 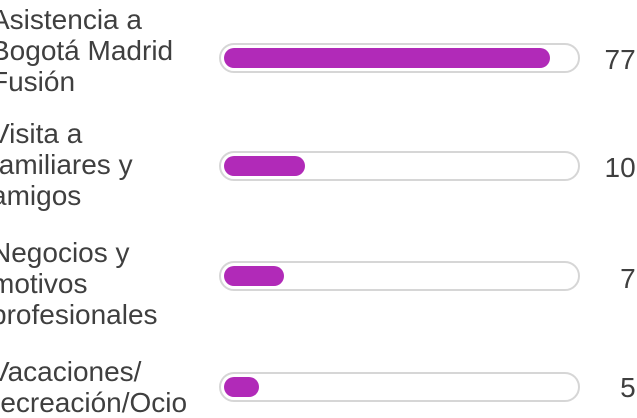 I want to click on row-label: Asistencia a Bogotá Madrid Fusión, so click(x=87, y=50).